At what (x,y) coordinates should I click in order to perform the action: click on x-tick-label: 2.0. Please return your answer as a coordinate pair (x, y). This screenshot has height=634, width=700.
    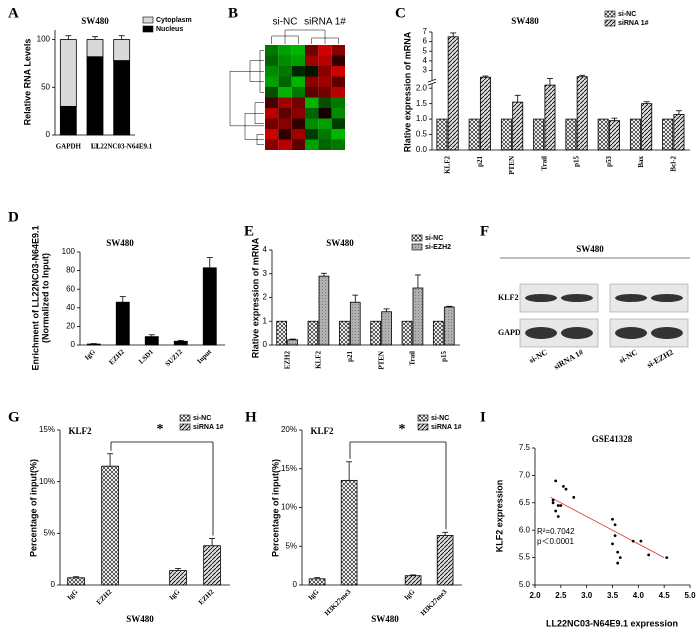
    Looking at the image, I should click on (535, 595).